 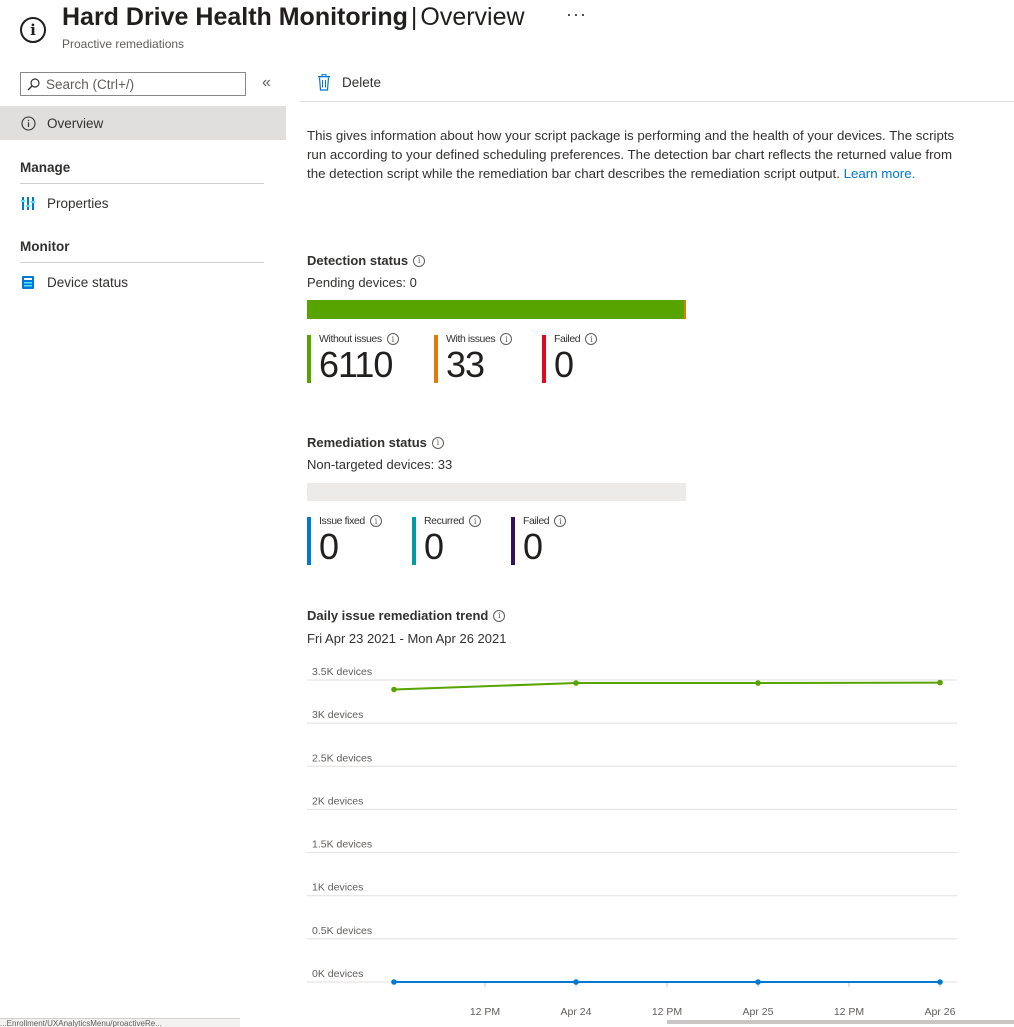 What do you see at coordinates (337, 974) in the screenshot?
I see `y-tick-label: 0K devices` at bounding box center [337, 974].